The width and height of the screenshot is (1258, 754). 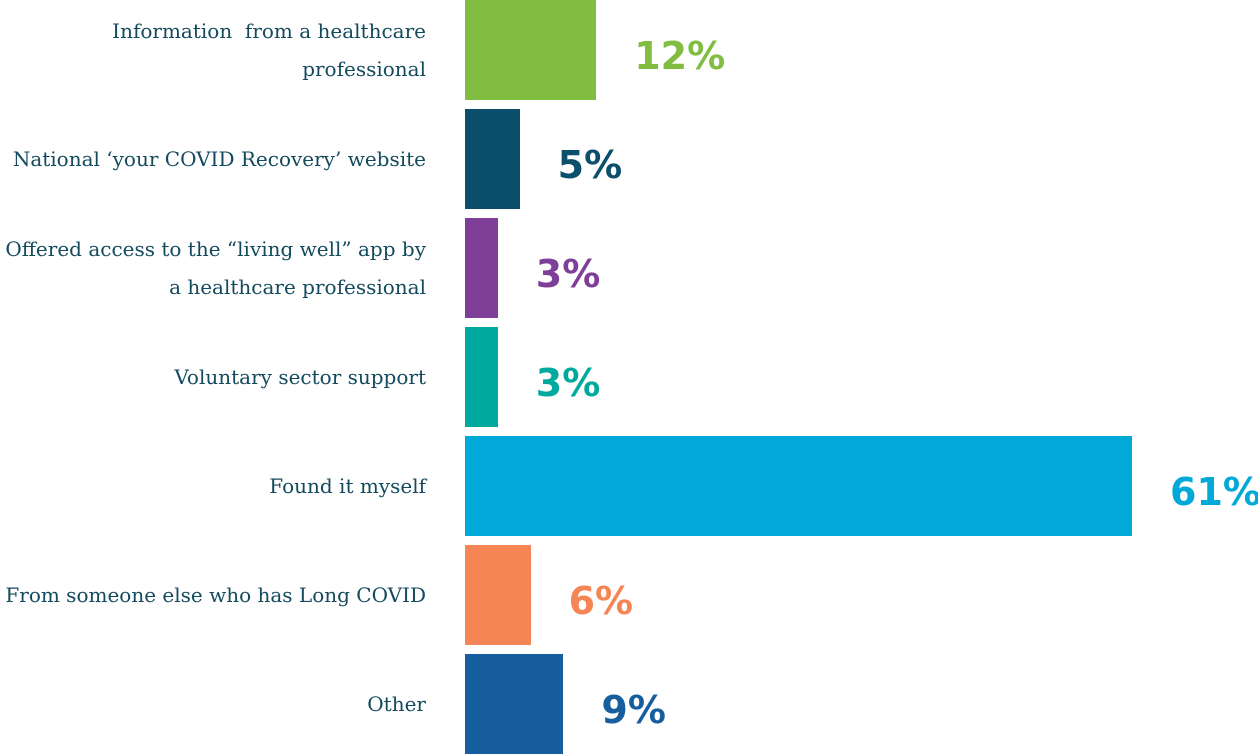 What do you see at coordinates (219, 159) in the screenshot?
I see `category-label: National ‘your COVID Recovery’ website` at bounding box center [219, 159].